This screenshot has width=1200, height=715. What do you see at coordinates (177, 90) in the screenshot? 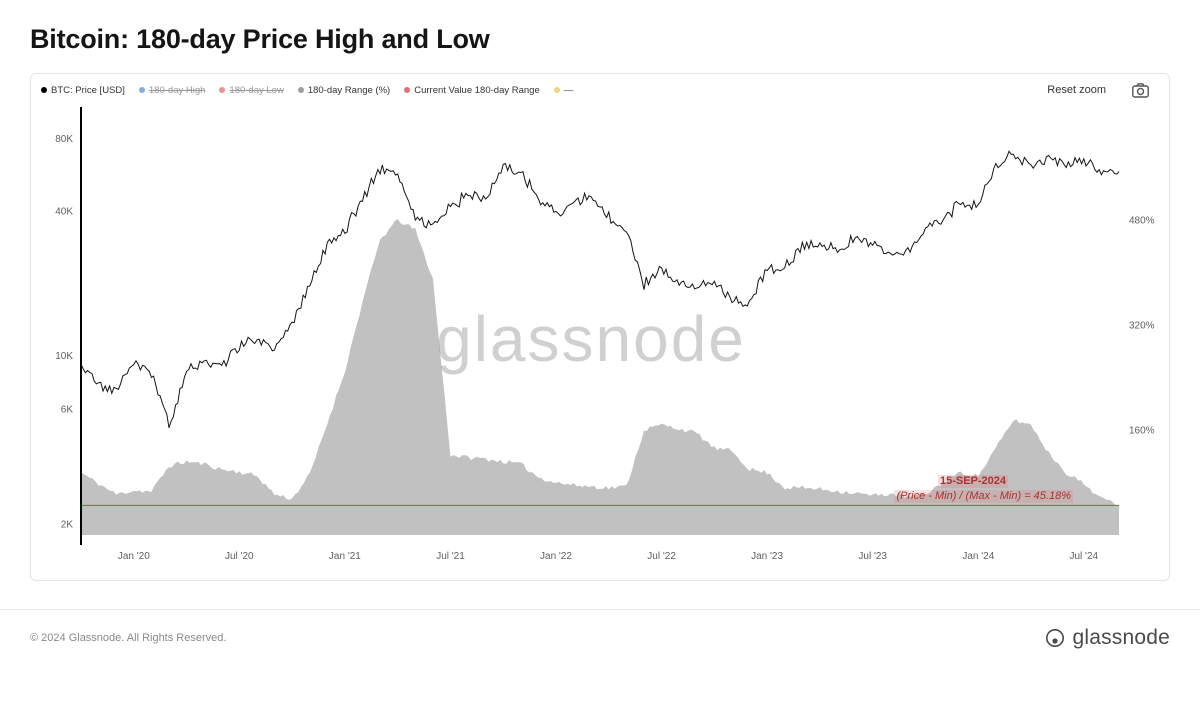
I see `legend-item-label: 180-day High` at bounding box center [177, 90].